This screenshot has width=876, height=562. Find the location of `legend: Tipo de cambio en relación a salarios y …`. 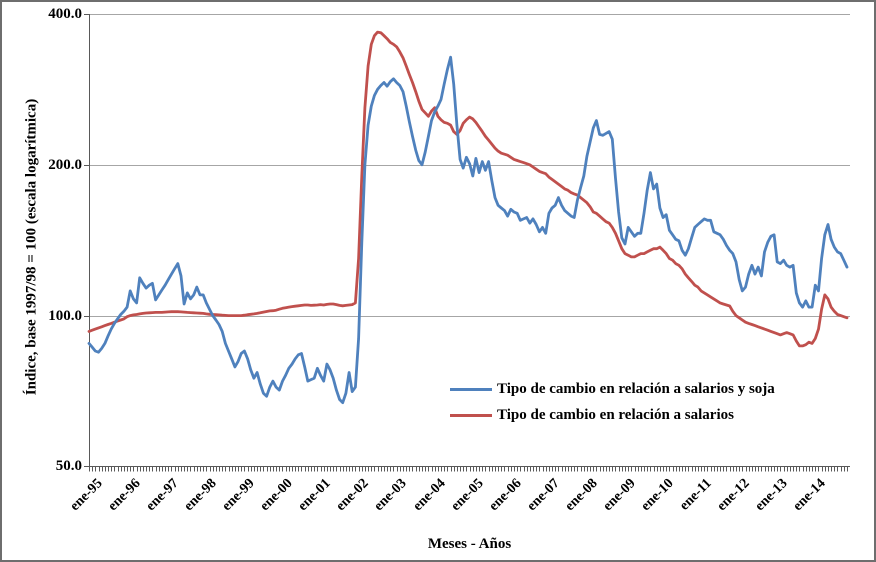

legend: Tipo de cambio en relación a salarios y … is located at coordinates (612, 402).